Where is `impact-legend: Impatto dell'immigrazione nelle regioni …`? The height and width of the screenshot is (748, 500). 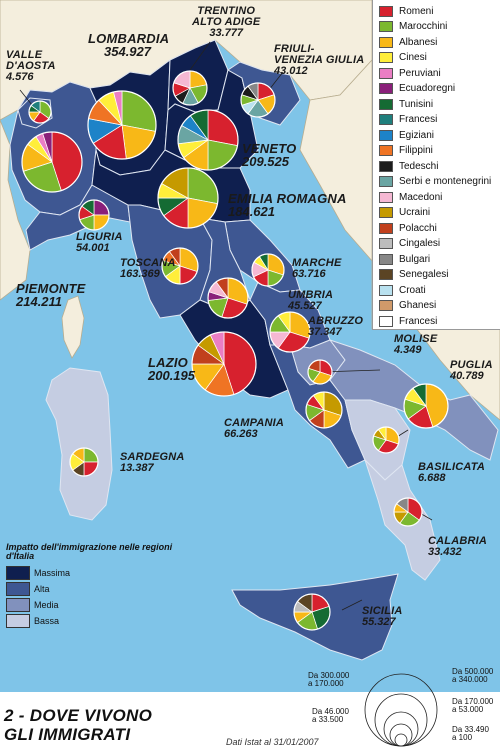 impact-legend: Impatto dell'immigrazione nelle regioni … is located at coordinates (91, 585).